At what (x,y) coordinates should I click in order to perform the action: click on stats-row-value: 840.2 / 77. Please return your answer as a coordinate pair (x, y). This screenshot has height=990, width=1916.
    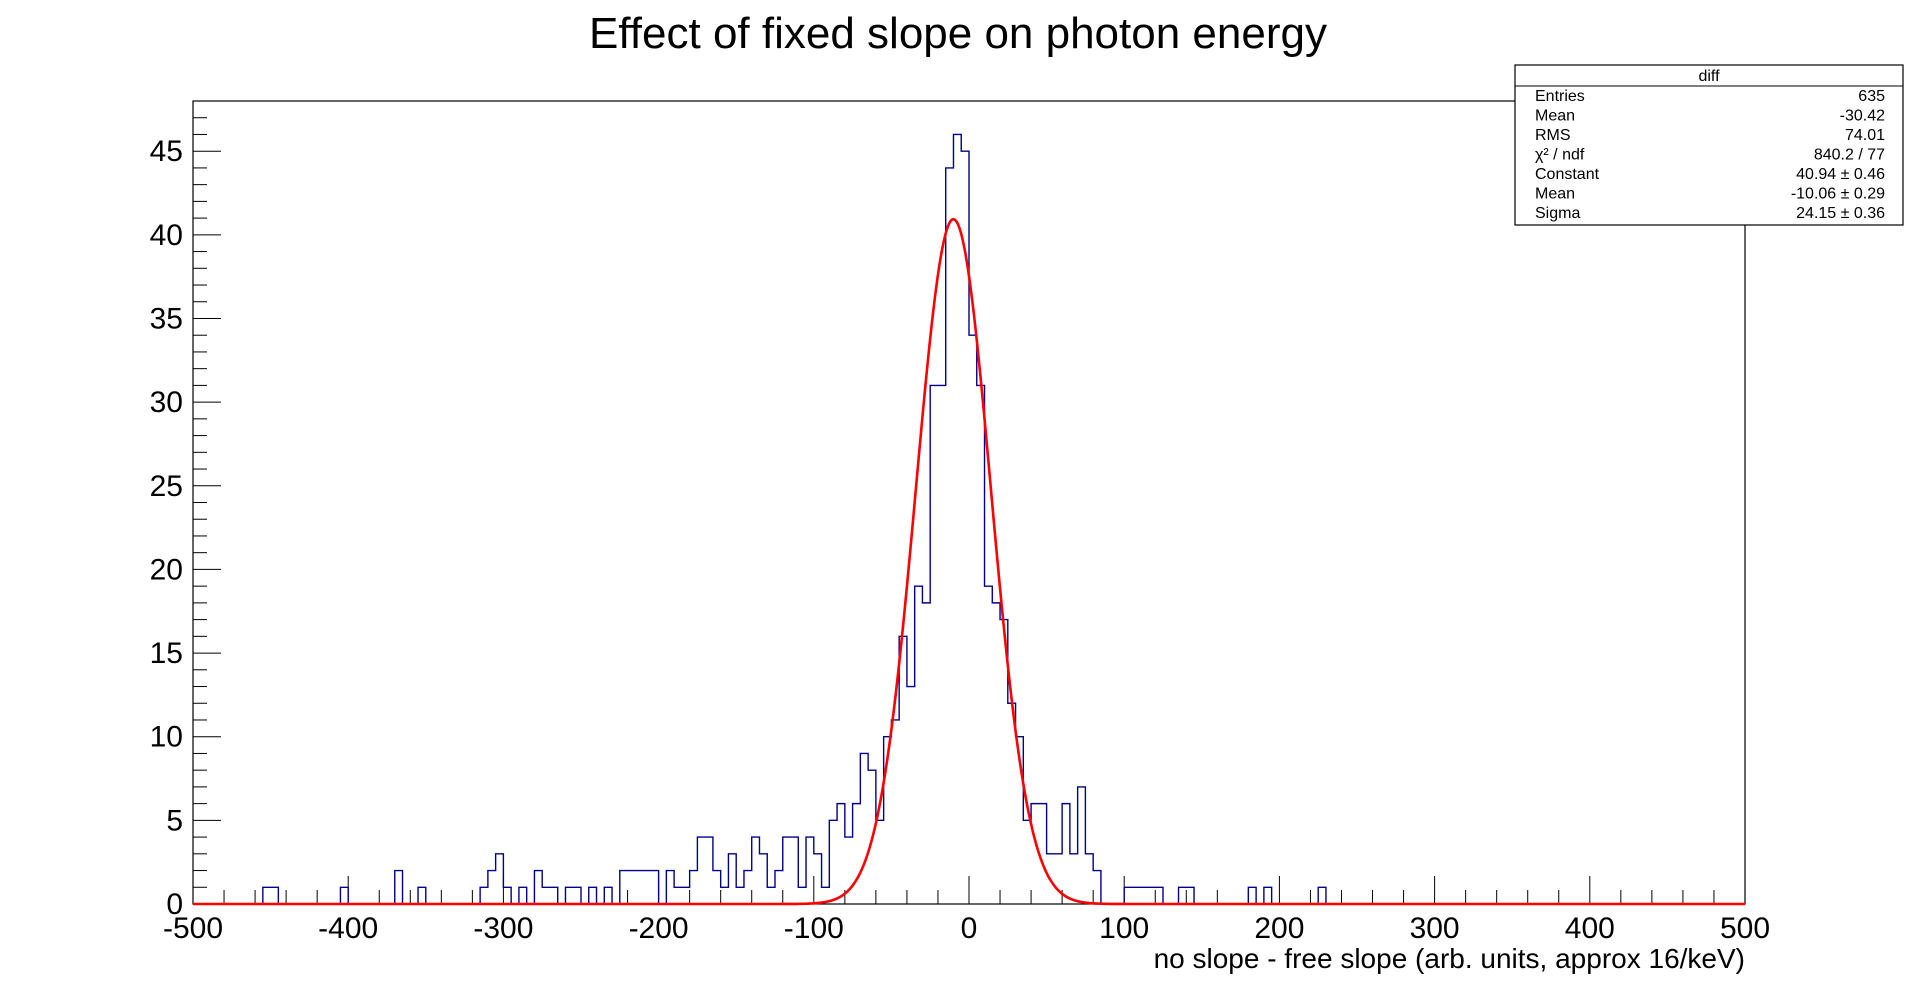
    Looking at the image, I should click on (1849, 155).